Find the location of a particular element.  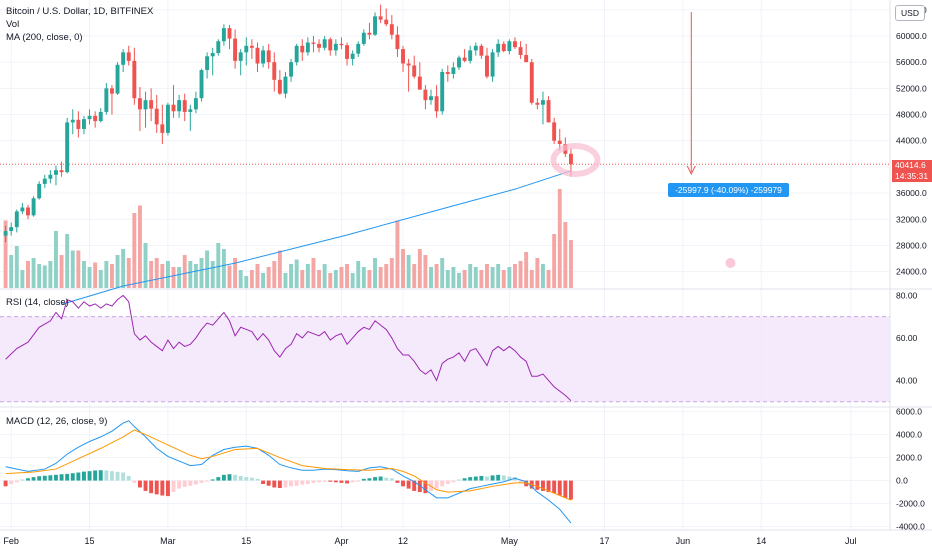

bar-countdown: 14:35:31 is located at coordinates (912, 176).